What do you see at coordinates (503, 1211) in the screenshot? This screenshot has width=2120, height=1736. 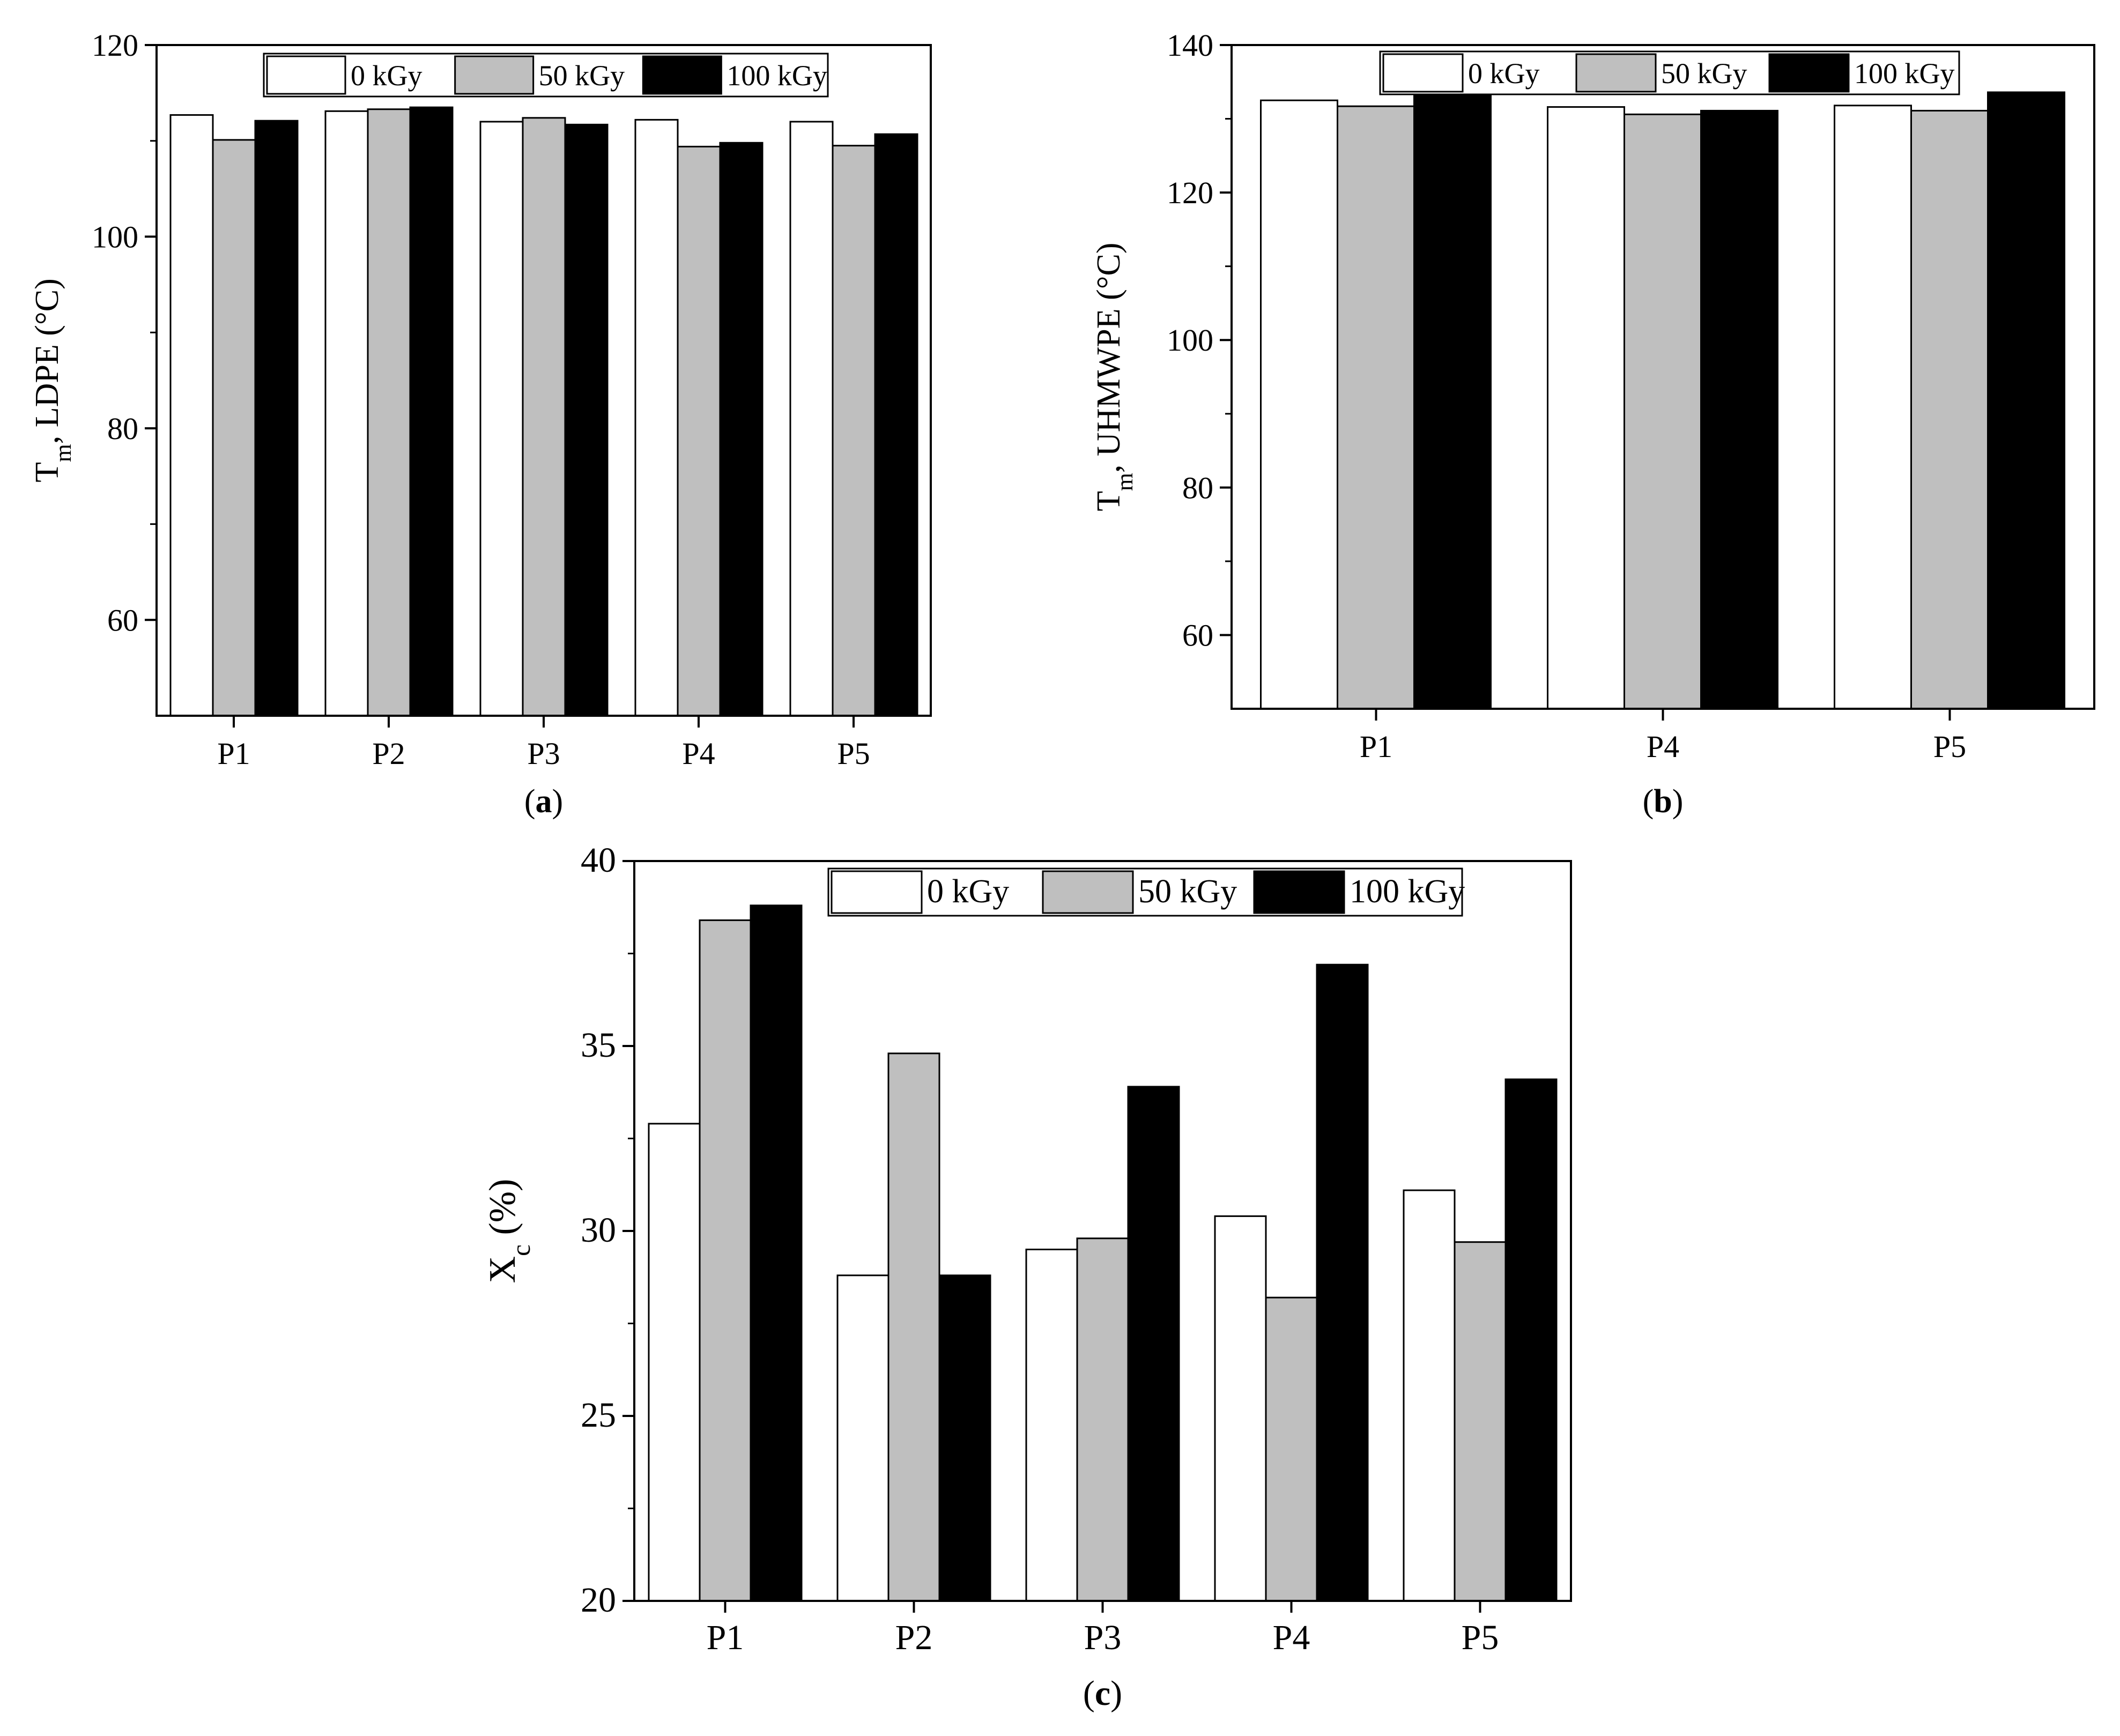 I see `y-axis-title-rest: (%)` at bounding box center [503, 1211].